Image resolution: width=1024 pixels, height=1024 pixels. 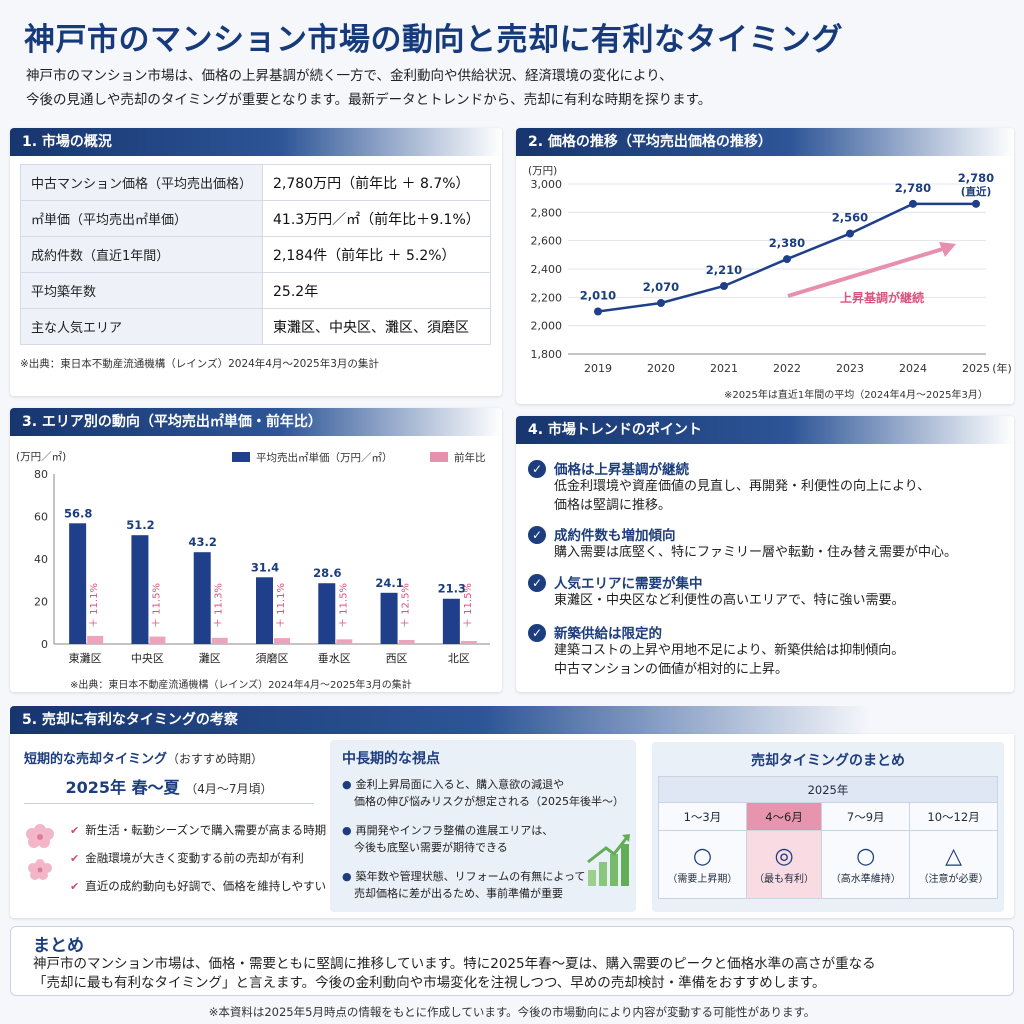 What do you see at coordinates (376, 290) in the screenshot?
I see `row-value: 25.2年` at bounding box center [376, 290].